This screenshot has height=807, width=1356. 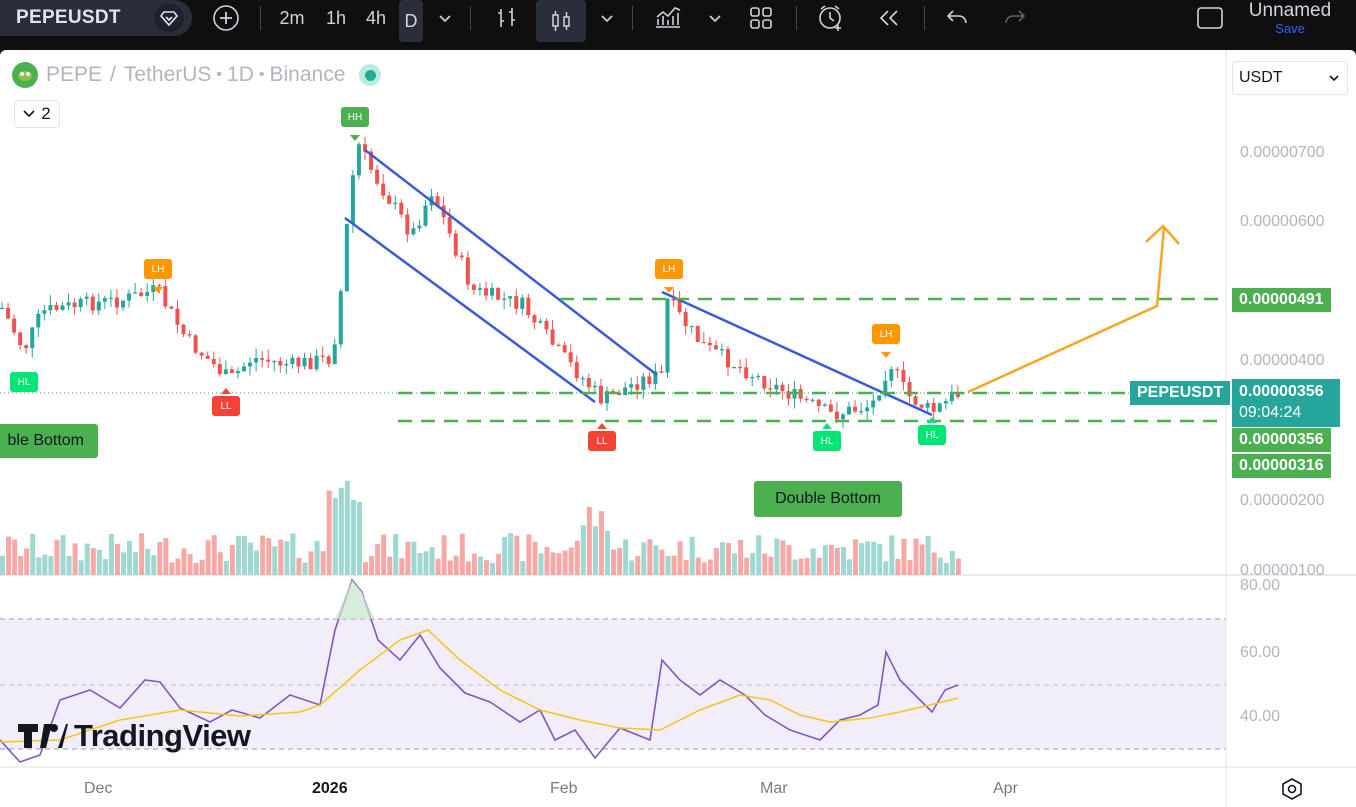 I want to click on fullscreen-icon, so click(x=1210, y=18).